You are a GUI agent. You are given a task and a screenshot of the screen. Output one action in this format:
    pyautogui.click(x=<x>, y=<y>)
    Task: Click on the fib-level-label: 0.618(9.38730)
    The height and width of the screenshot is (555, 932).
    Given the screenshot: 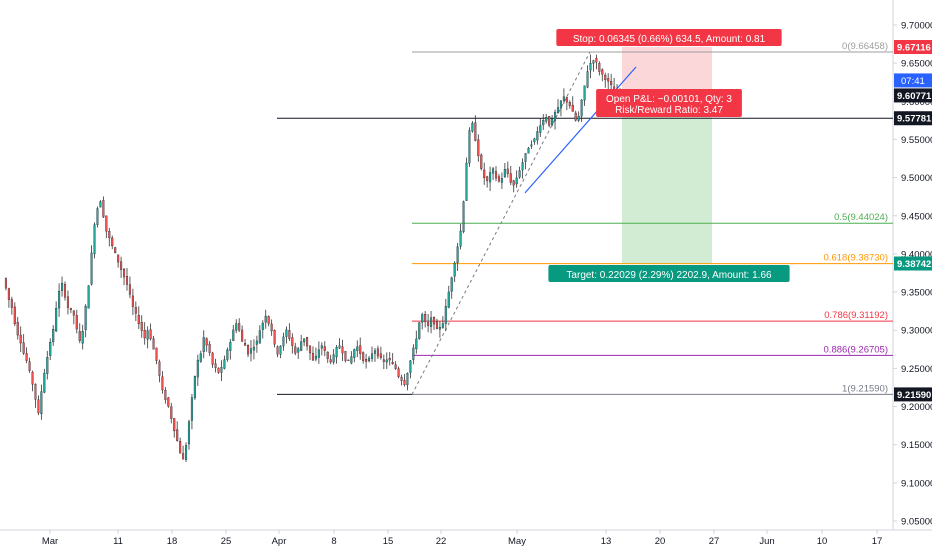 What is the action you would take?
    pyautogui.click(x=856, y=258)
    